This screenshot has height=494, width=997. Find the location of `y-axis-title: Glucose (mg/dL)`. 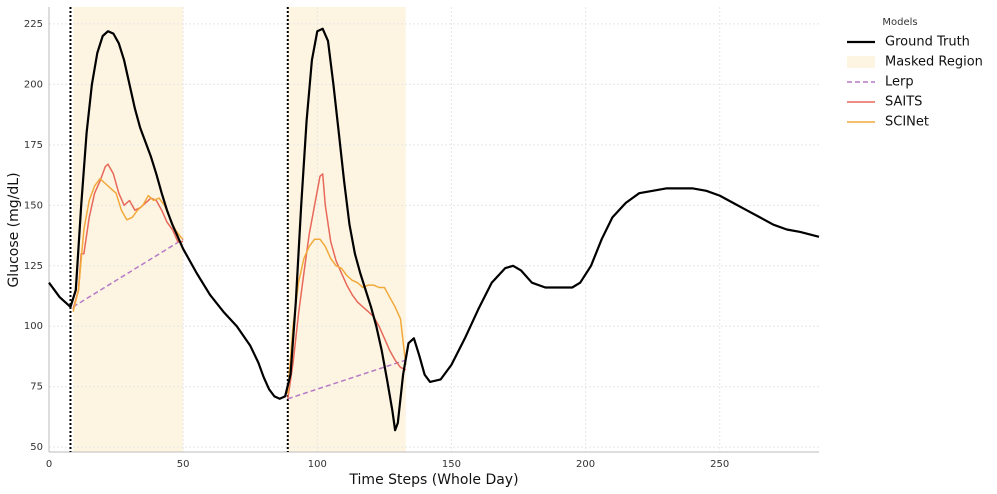

y-axis-title: Glucose (mg/dL) is located at coordinates (14, 229).